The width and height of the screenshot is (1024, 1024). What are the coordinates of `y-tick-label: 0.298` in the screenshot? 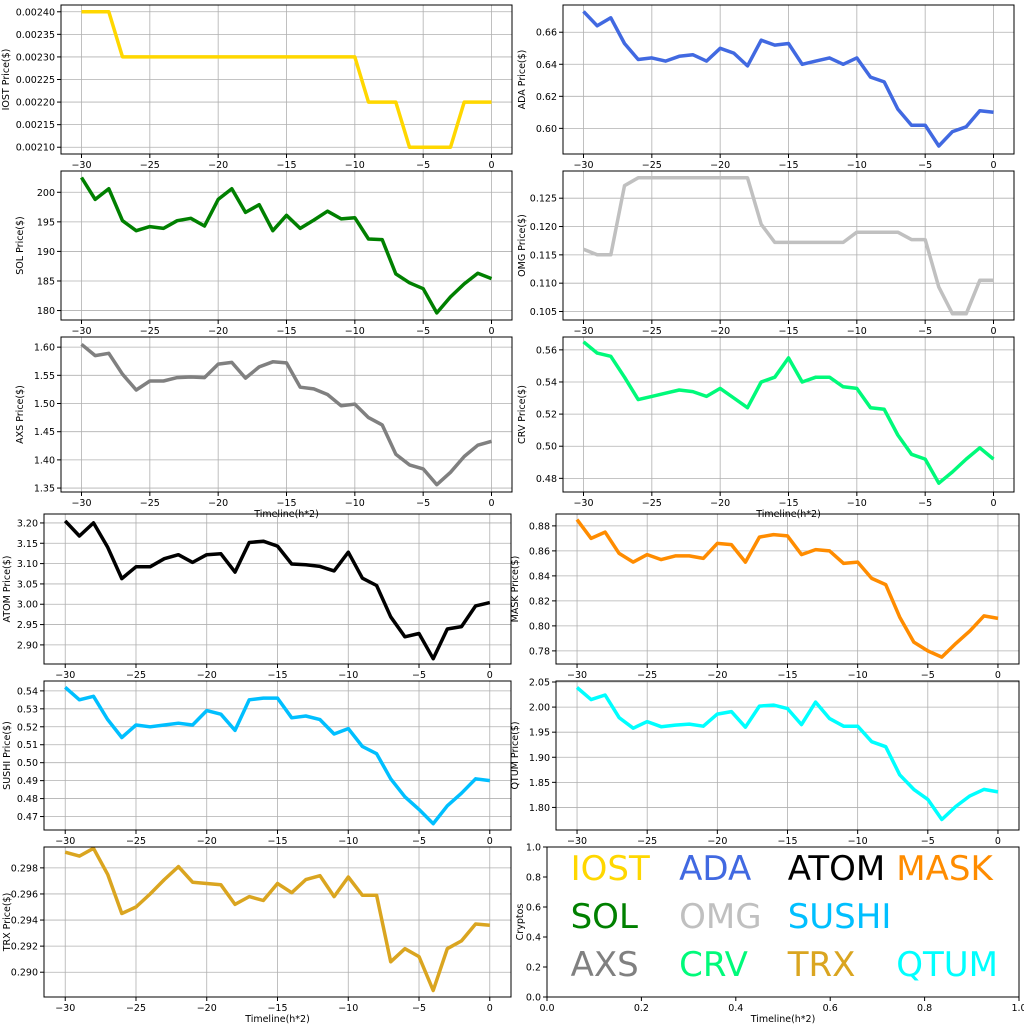 It's located at (24, 868).